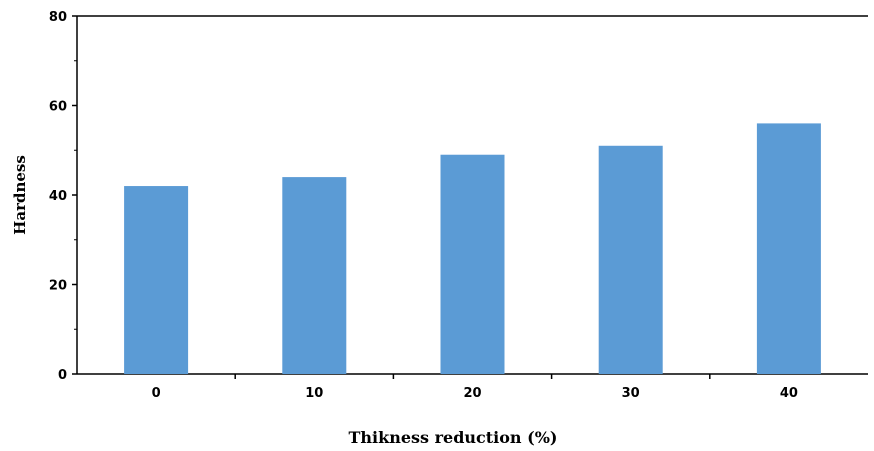 The height and width of the screenshot is (451, 874). Describe the element at coordinates (314, 393) in the screenshot. I see `x-tick-label: 10` at that location.